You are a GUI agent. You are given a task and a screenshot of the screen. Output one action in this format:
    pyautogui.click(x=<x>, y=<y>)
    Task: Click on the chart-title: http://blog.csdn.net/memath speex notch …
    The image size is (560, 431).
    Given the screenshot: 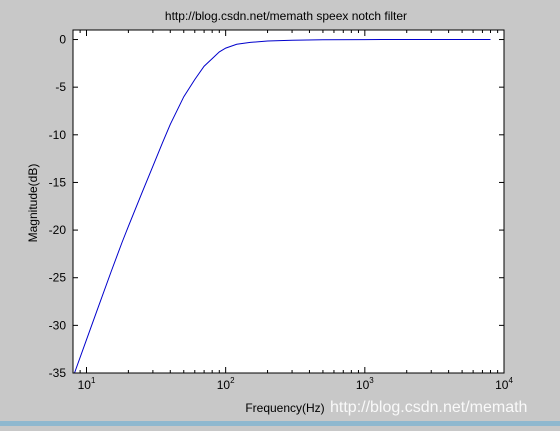 What is the action you would take?
    pyautogui.click(x=286, y=16)
    